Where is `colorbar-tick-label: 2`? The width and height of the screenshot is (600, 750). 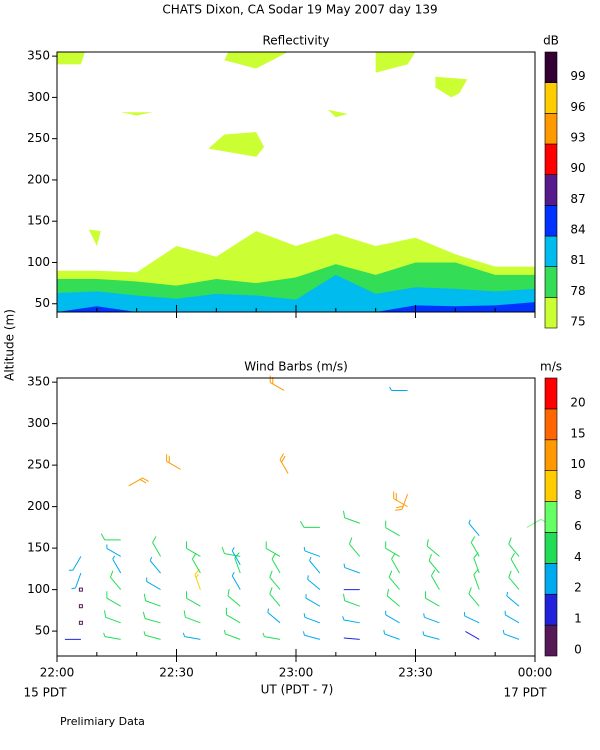
colorbar-tick-label: 2 is located at coordinates (578, 588).